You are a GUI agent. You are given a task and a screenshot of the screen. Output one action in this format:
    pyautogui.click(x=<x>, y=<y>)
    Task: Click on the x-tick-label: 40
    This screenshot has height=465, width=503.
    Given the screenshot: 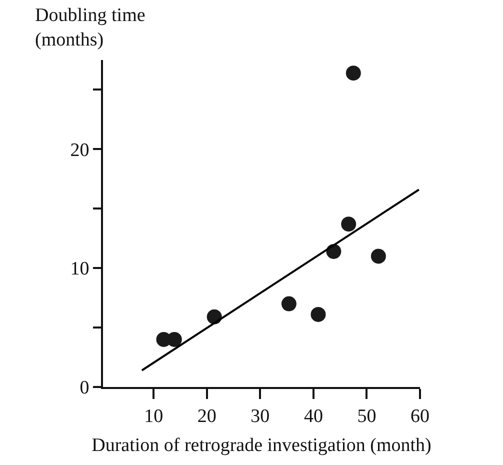 What is the action you would take?
    pyautogui.click(x=313, y=416)
    